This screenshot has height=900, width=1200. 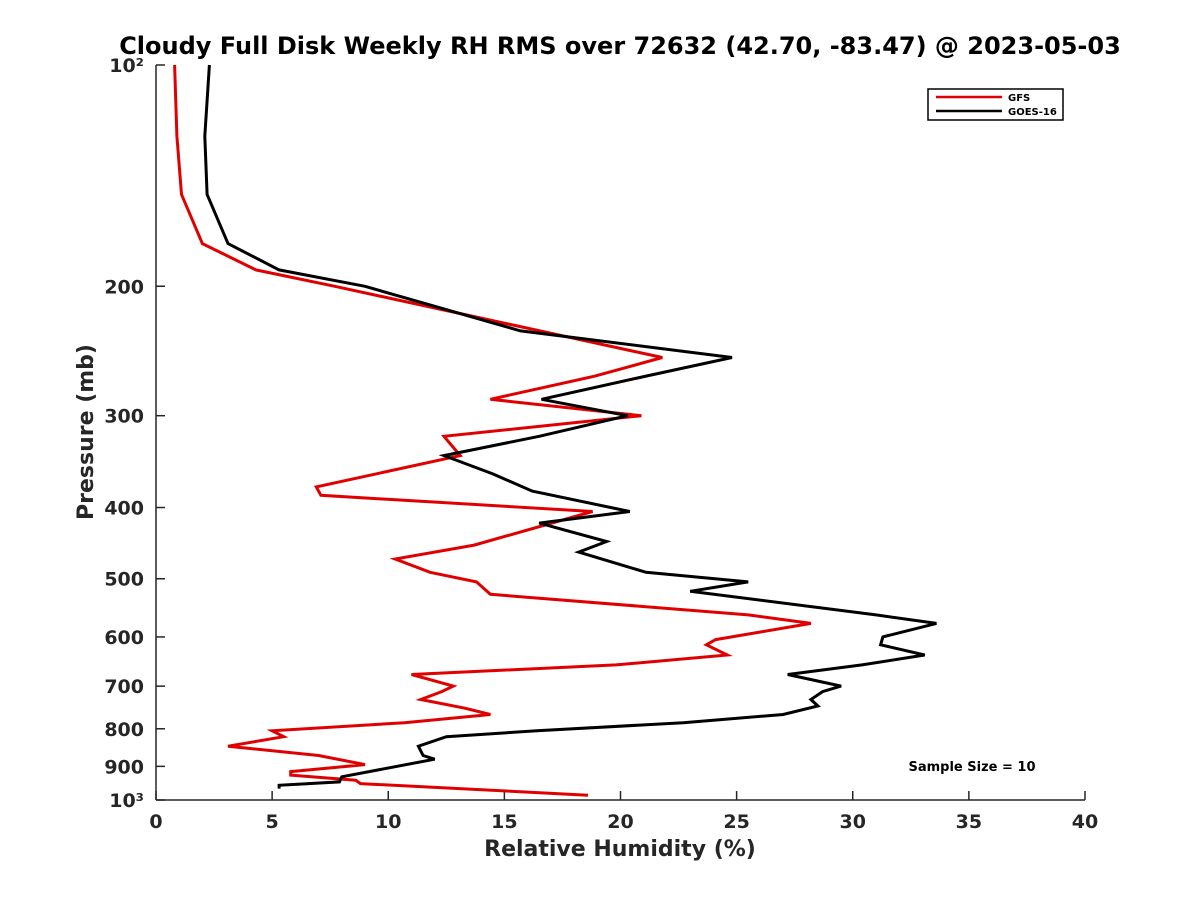 I want to click on y-tick-label: 400, so click(x=124, y=509).